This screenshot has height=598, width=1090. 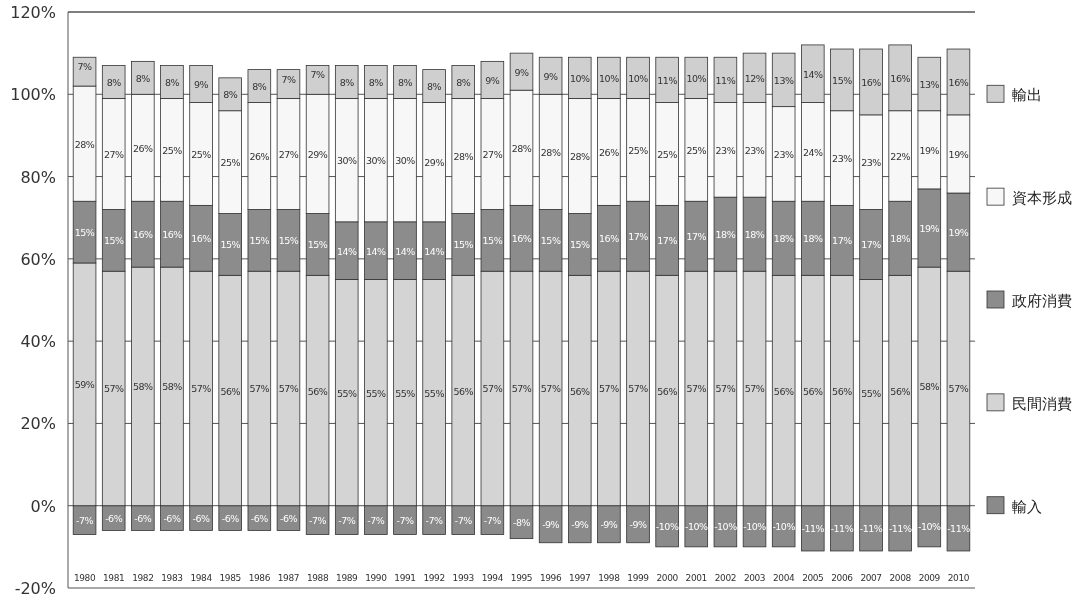 What do you see at coordinates (143, 148) in the screenshot?
I see `data-label: 26%` at bounding box center [143, 148].